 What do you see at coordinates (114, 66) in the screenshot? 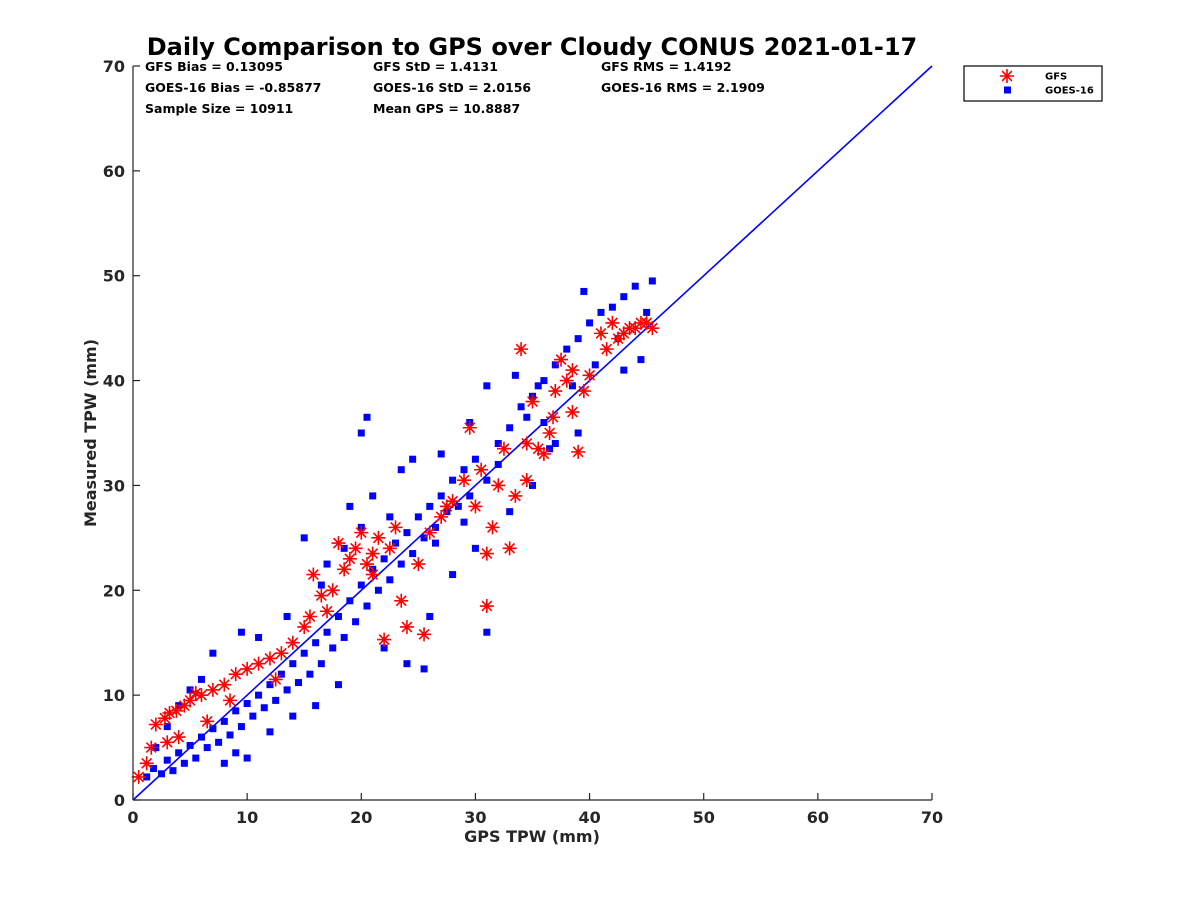
I see `y-tick-label: 70` at bounding box center [114, 66].